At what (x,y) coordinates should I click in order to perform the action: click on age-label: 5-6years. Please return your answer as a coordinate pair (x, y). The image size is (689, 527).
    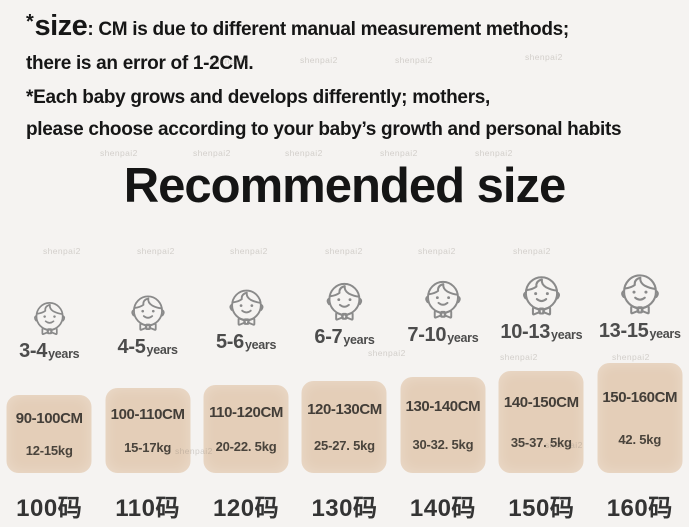
    Looking at the image, I should click on (246, 342).